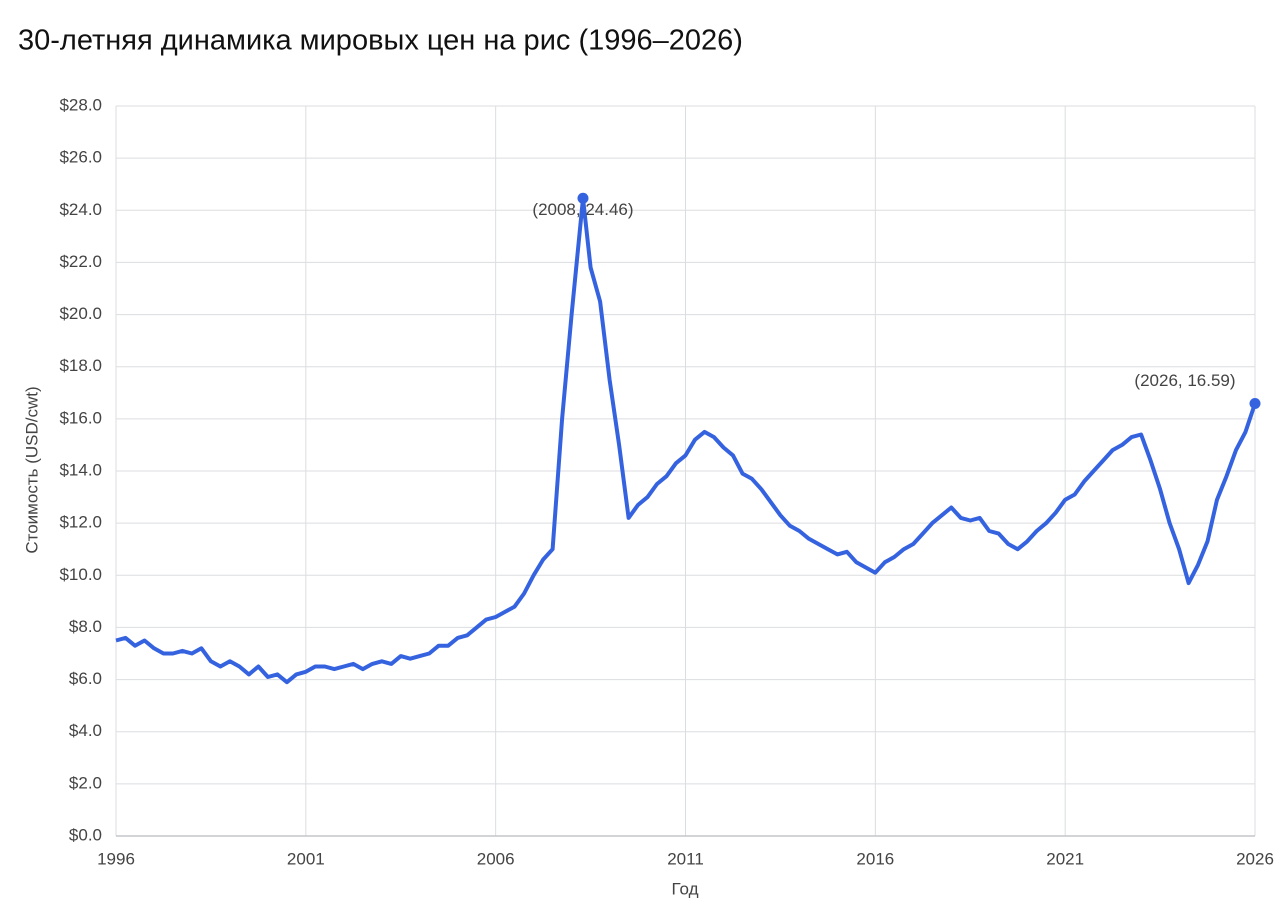  What do you see at coordinates (1255, 858) in the screenshot?
I see `x-tick-label: 2026` at bounding box center [1255, 858].